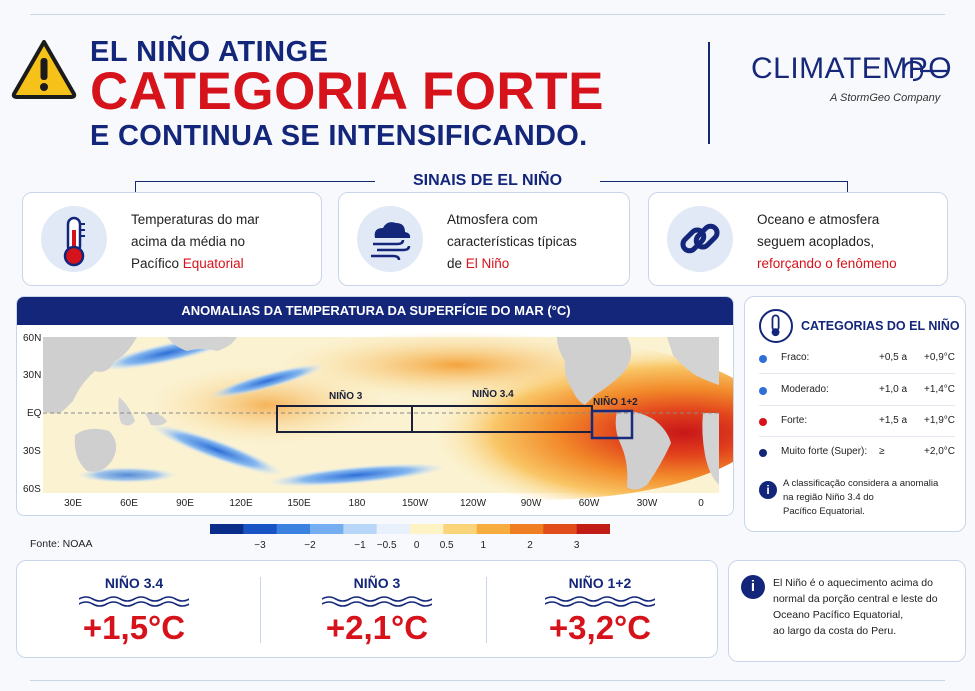 The width and height of the screenshot is (975, 691). What do you see at coordinates (893, 420) in the screenshot?
I see `category-range-start: +1,5 a` at bounding box center [893, 420].